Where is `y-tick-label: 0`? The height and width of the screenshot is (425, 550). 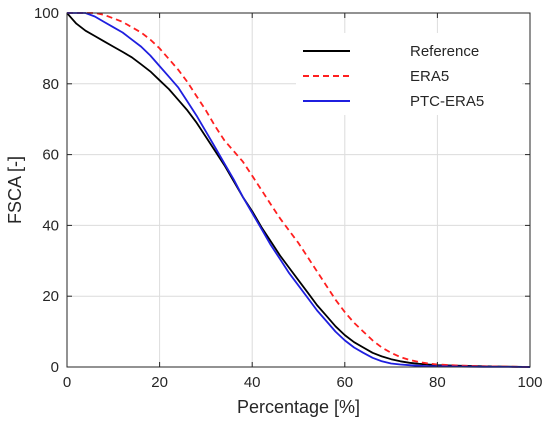 y-tick-label: 0 is located at coordinates (55, 367).